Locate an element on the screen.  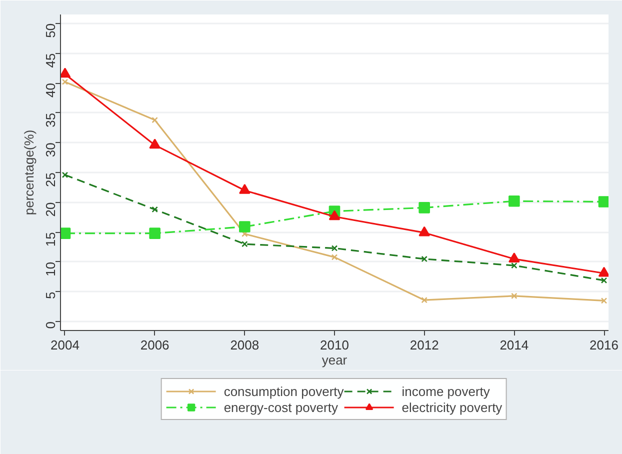
y-tick-label: 5 is located at coordinates (50, 295).